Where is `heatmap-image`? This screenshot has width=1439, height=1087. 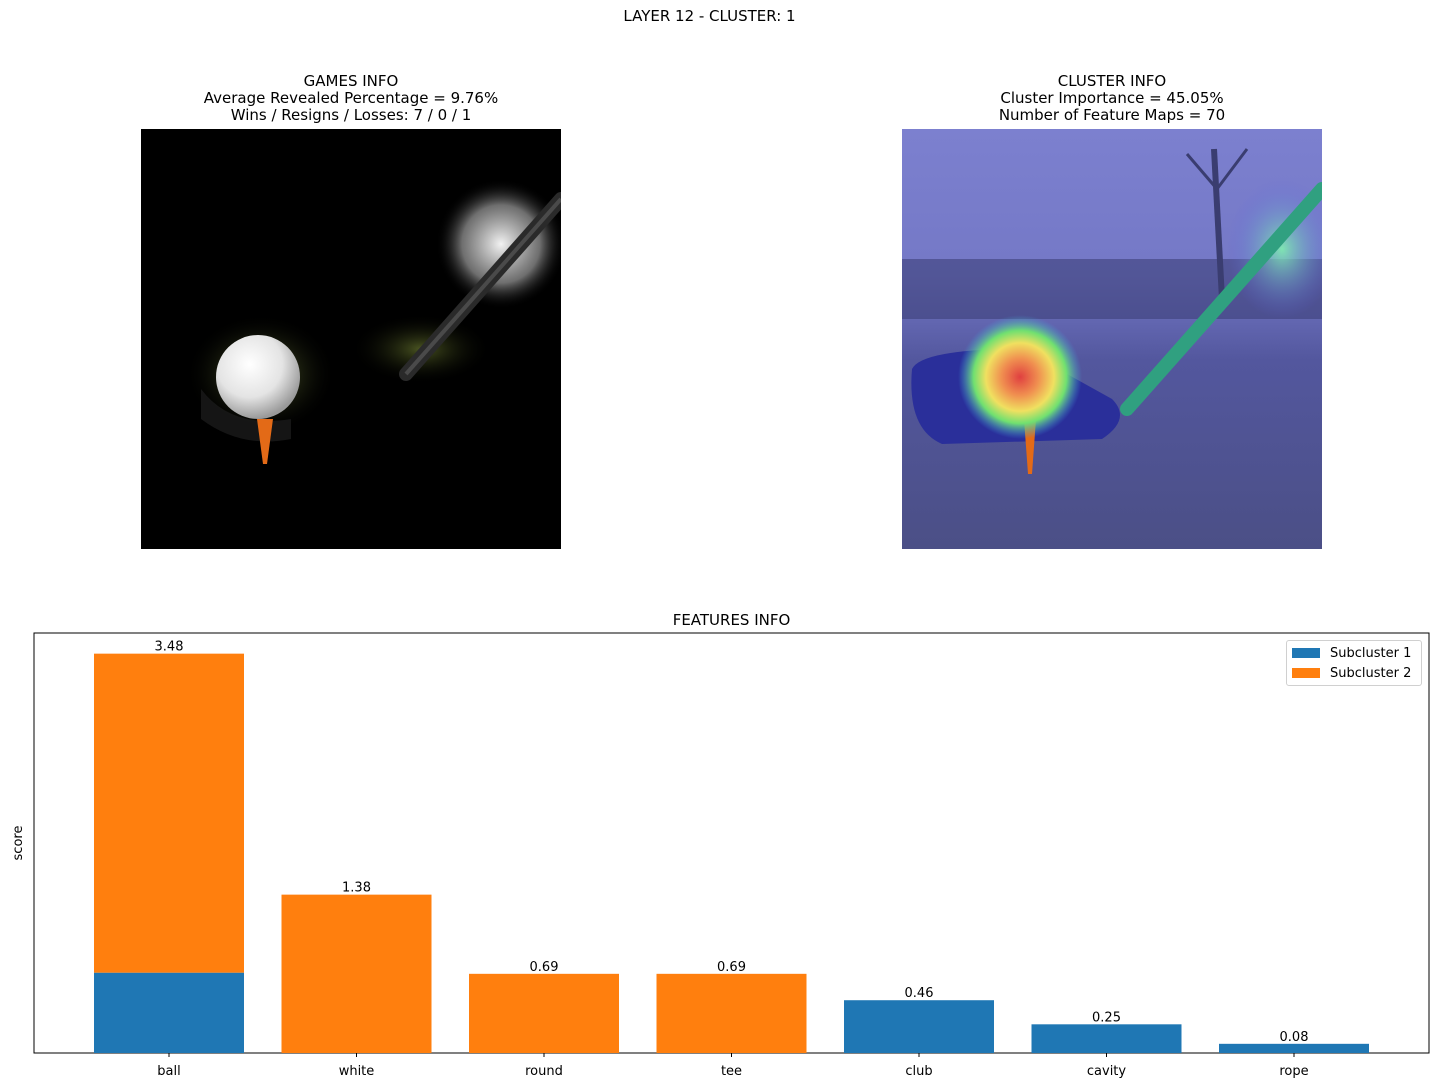 heatmap-image is located at coordinates (1112, 339).